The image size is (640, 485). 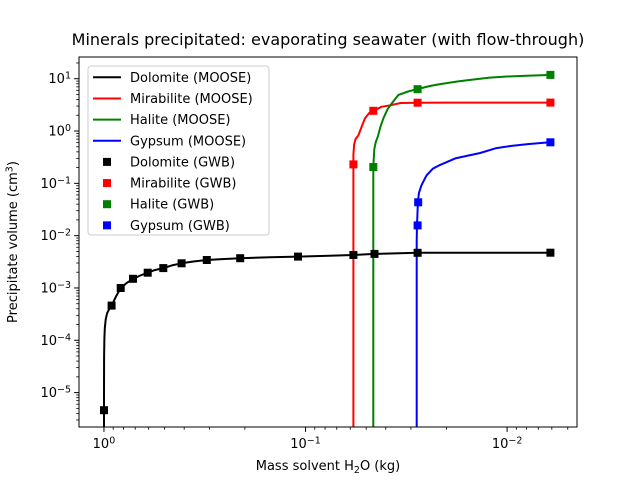 What do you see at coordinates (484, 184) in the screenshot?
I see `series-markers-gypsum-gwb-` at bounding box center [484, 184].